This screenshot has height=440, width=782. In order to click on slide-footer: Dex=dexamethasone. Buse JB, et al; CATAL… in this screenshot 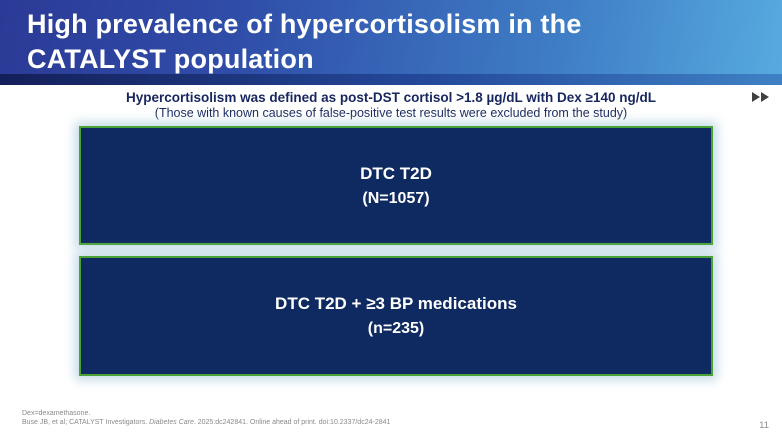, I will do `click(206, 418)`.